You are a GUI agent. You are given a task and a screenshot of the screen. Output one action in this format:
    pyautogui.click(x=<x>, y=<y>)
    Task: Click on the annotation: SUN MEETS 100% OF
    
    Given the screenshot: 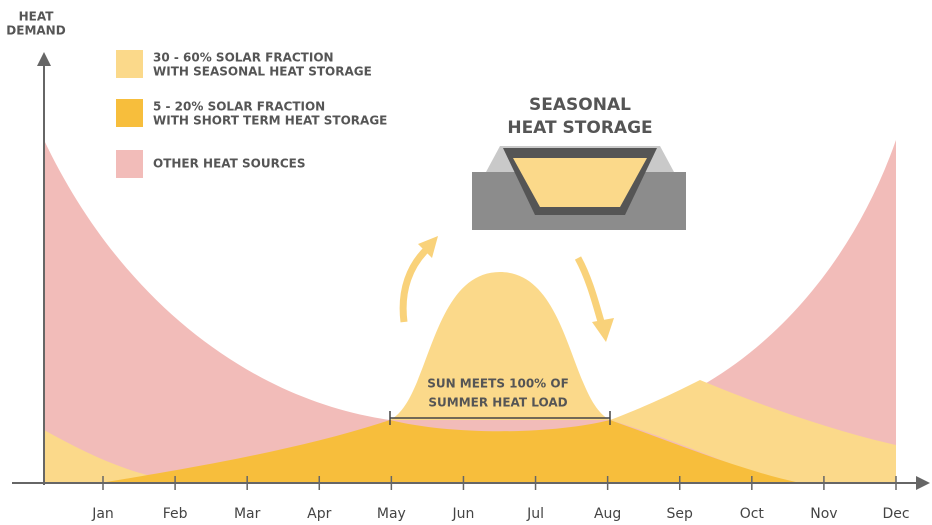 What is the action you would take?
    pyautogui.click(x=498, y=384)
    